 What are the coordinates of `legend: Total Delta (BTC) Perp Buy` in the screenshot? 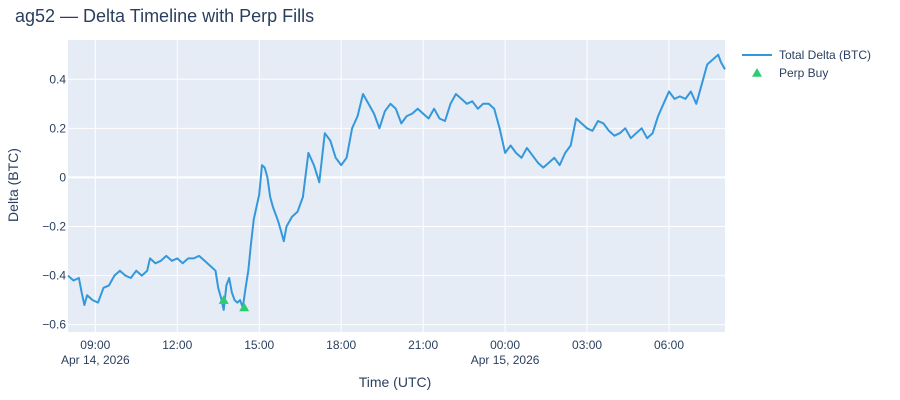 It's located at (806, 64).